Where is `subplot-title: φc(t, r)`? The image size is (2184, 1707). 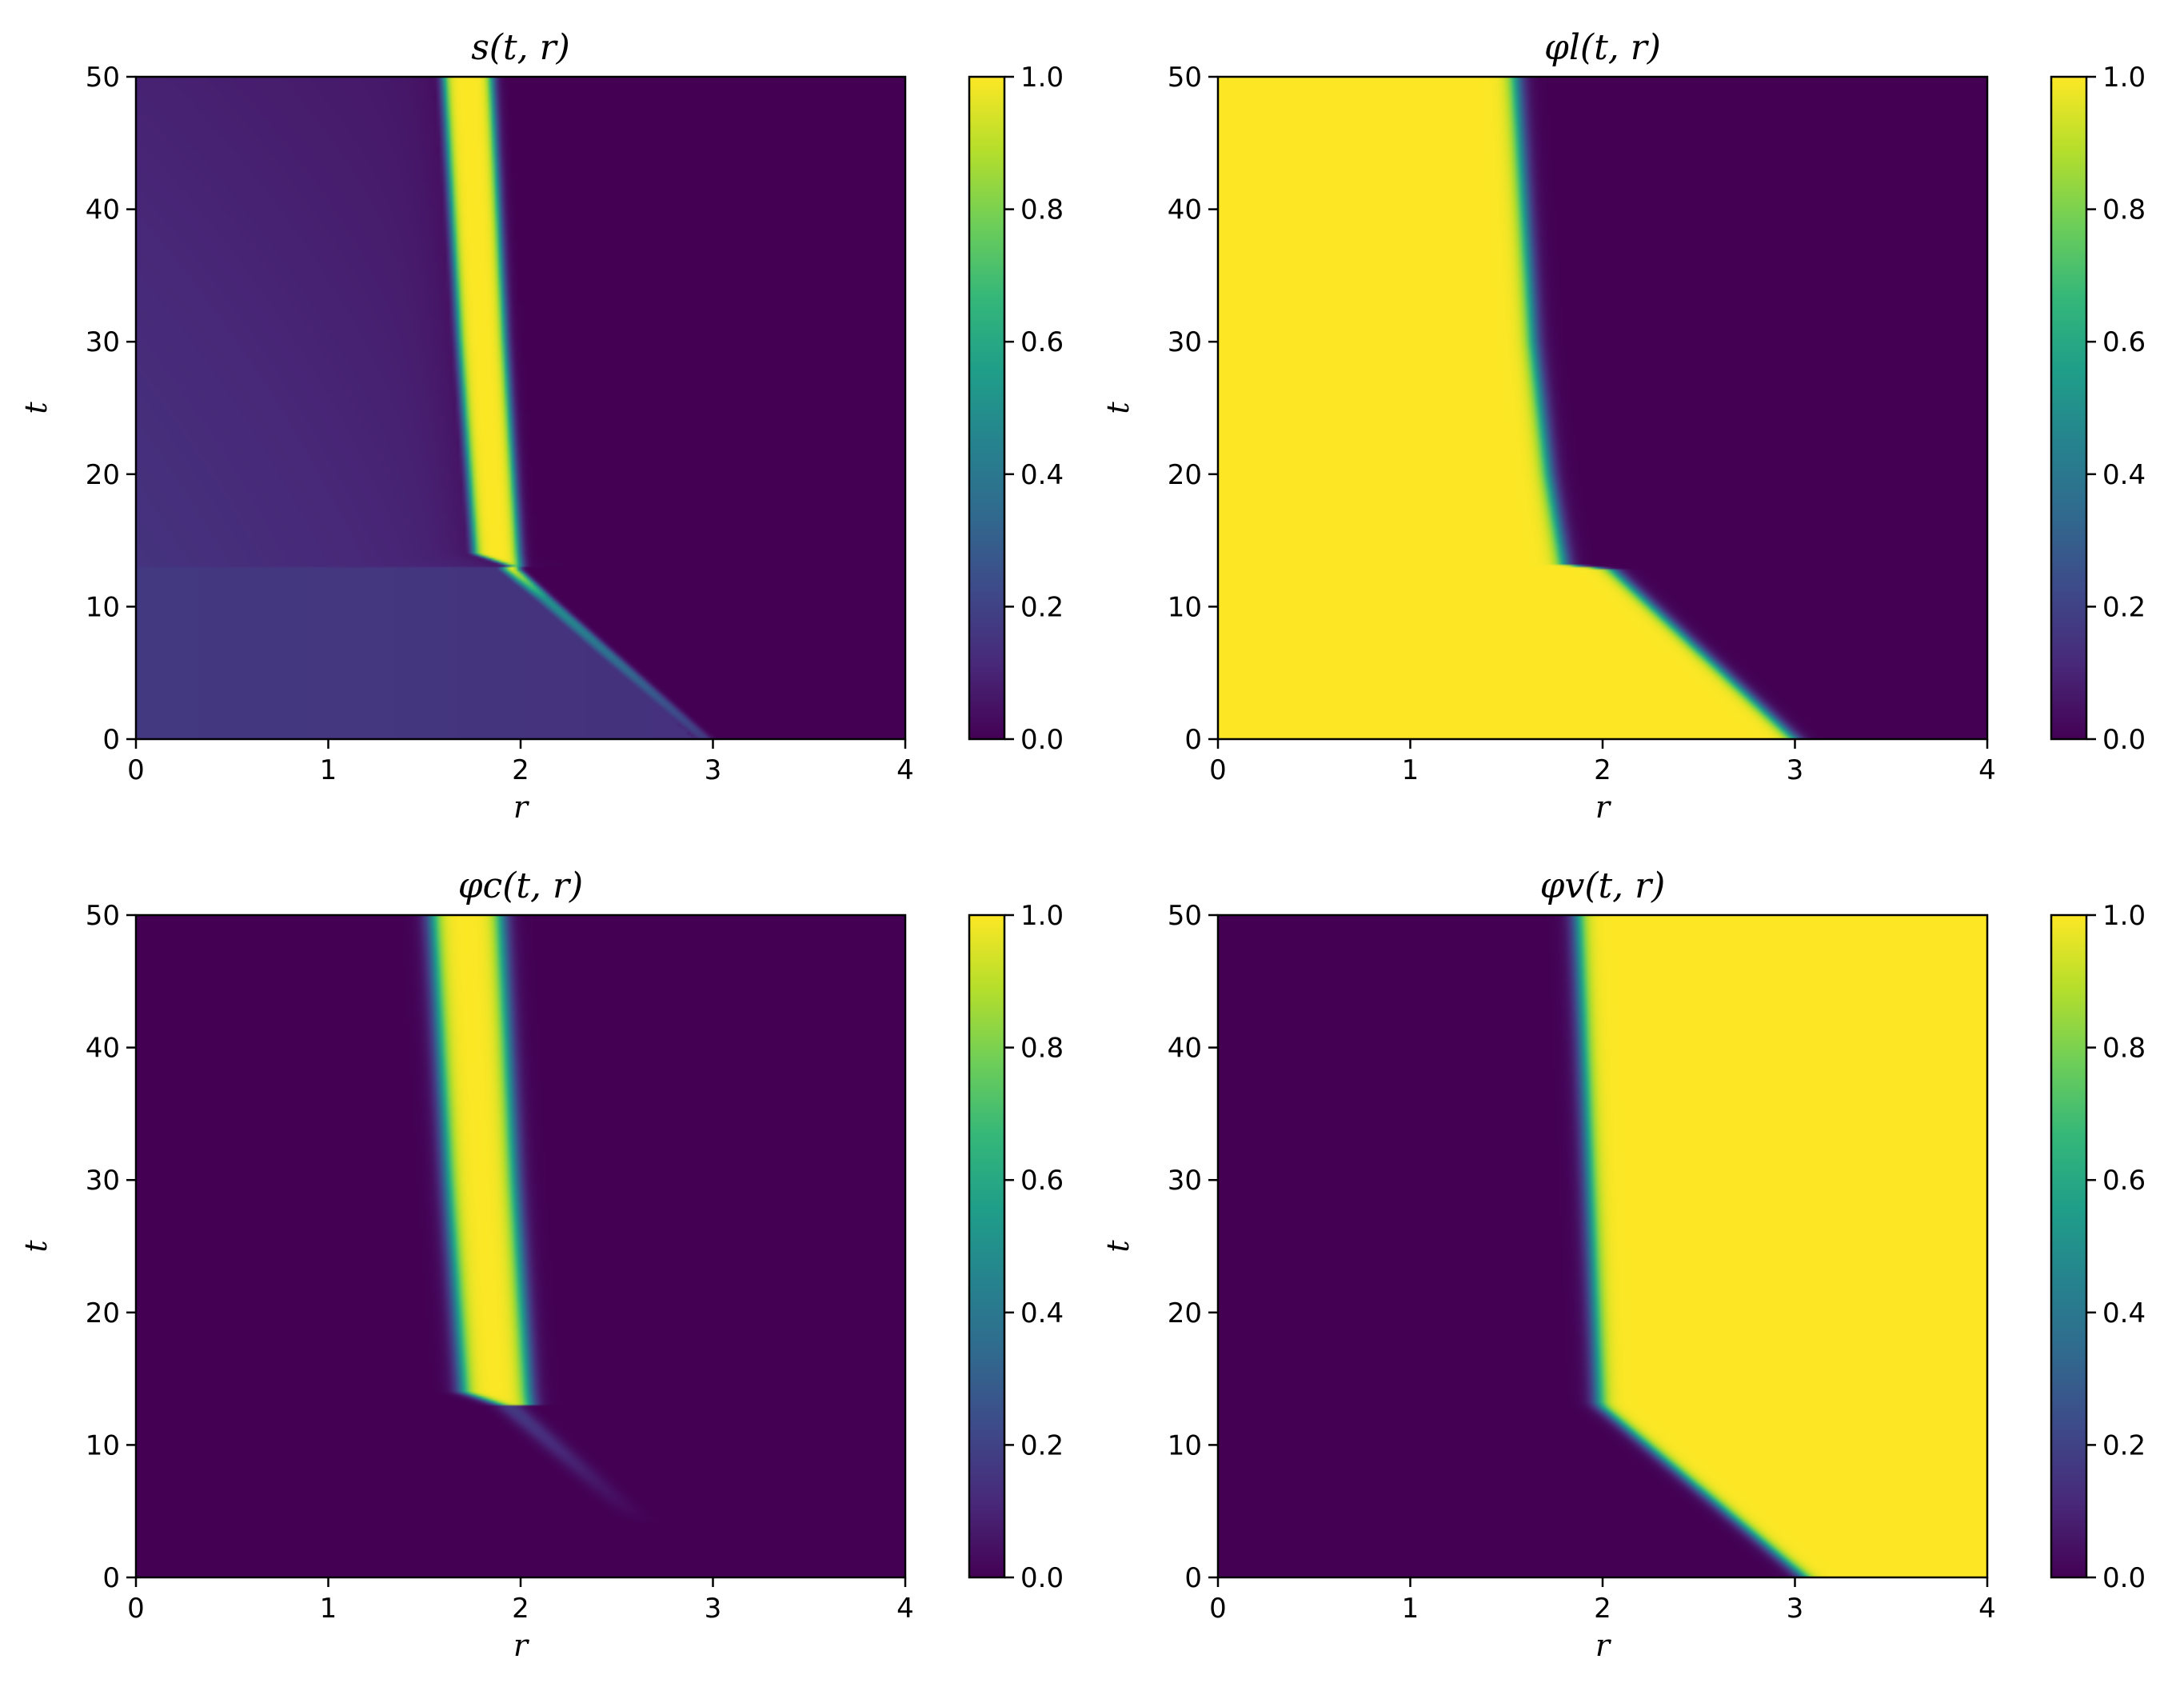
subplot-title: φc(t, r) is located at coordinates (520, 886).